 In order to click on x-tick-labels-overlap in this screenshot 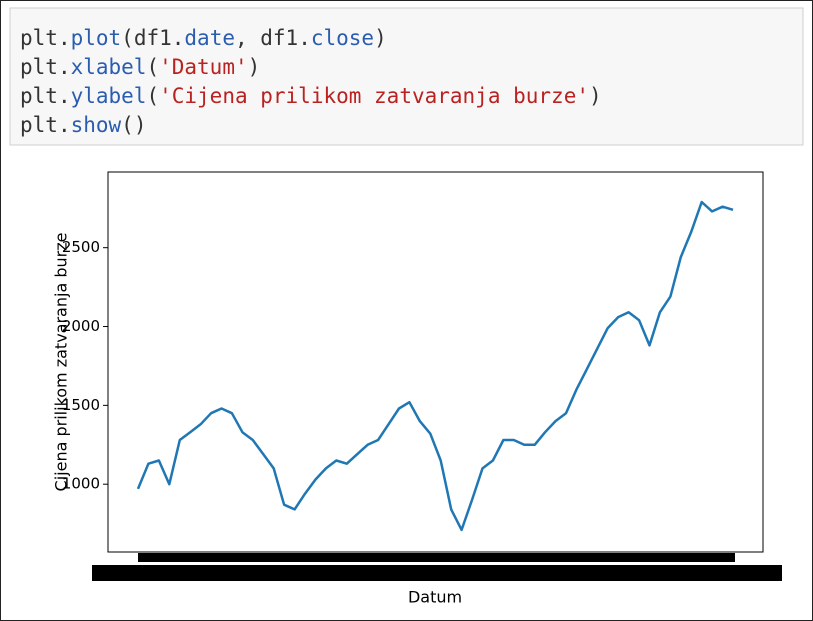, I will do `click(437, 573)`.